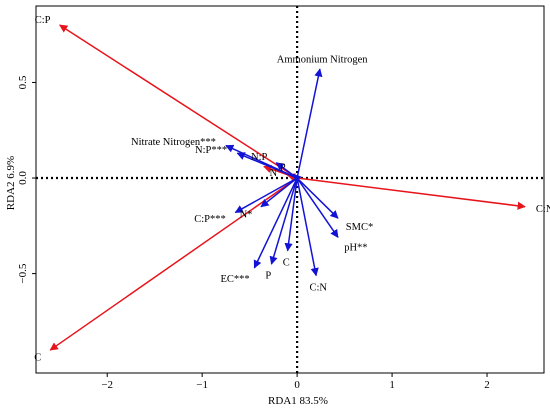 This screenshot has width=550, height=413. Describe the element at coordinates (23, 178) in the screenshot. I see `y-tick-label: 0.0` at that location.